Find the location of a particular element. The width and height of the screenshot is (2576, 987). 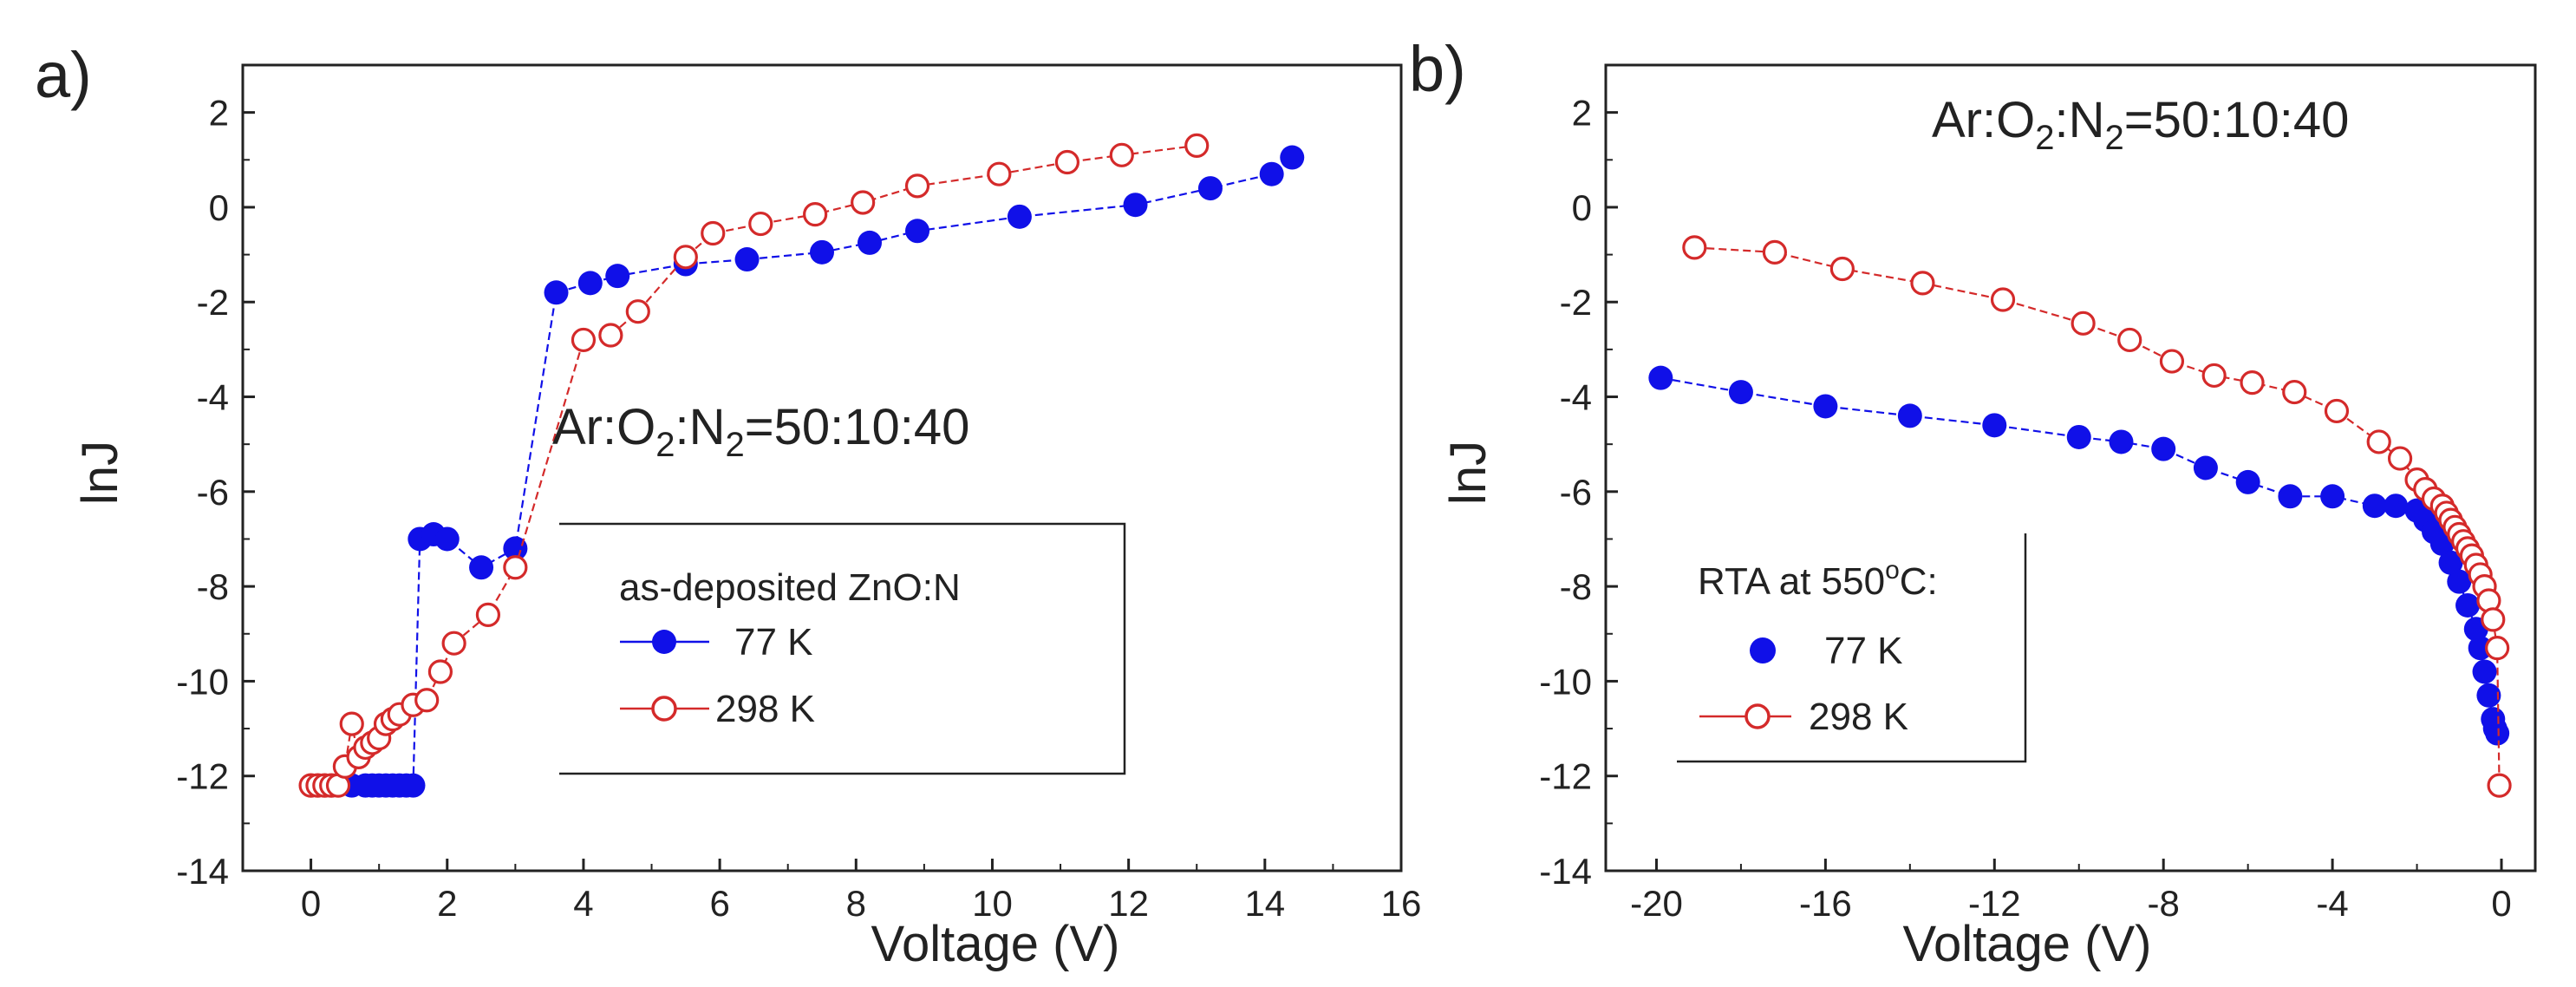

annotation-b: Ar:O2:N2=50:10:40 is located at coordinates (2140, 124).